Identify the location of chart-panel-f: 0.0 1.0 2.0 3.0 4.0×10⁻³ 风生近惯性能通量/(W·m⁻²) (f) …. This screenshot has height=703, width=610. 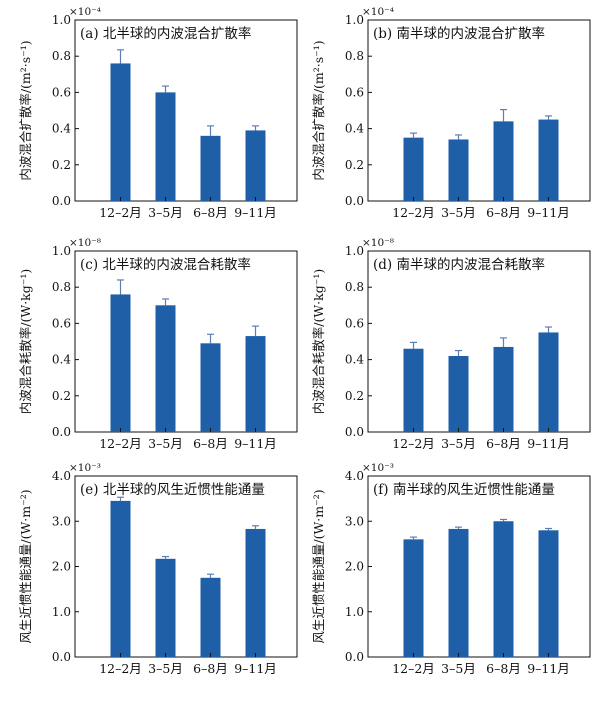
(451, 569).